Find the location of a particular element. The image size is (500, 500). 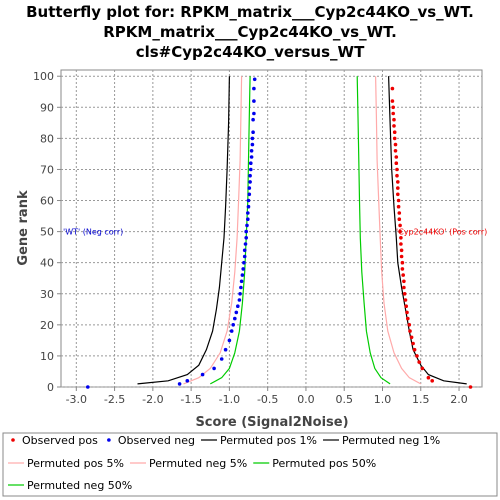

legend-box is located at coordinates (250, 464).